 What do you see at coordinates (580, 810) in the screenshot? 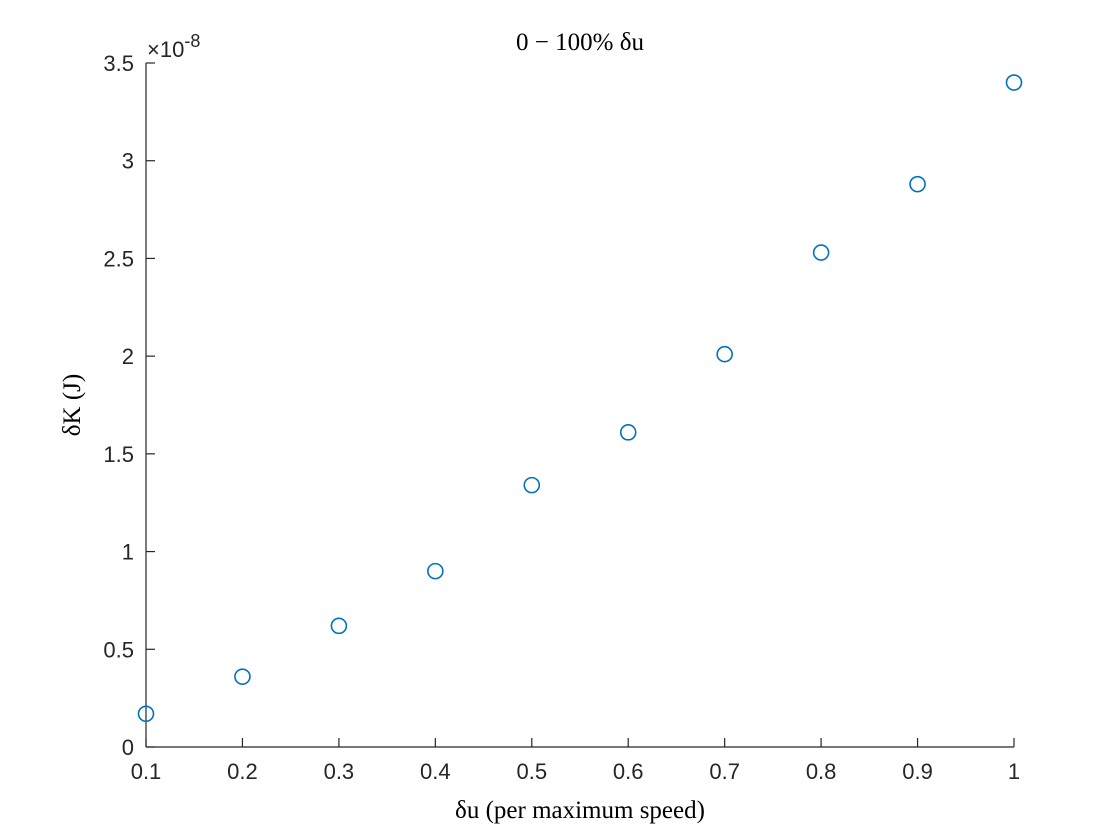
I see `x-axis-label: δu (per maximum speed)` at bounding box center [580, 810].